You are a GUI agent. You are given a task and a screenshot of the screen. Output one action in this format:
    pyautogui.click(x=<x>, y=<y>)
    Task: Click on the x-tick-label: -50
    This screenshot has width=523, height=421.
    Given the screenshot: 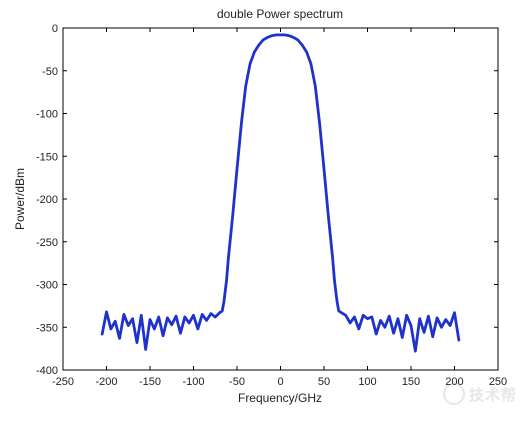 What is the action you would take?
    pyautogui.click(x=237, y=382)
    